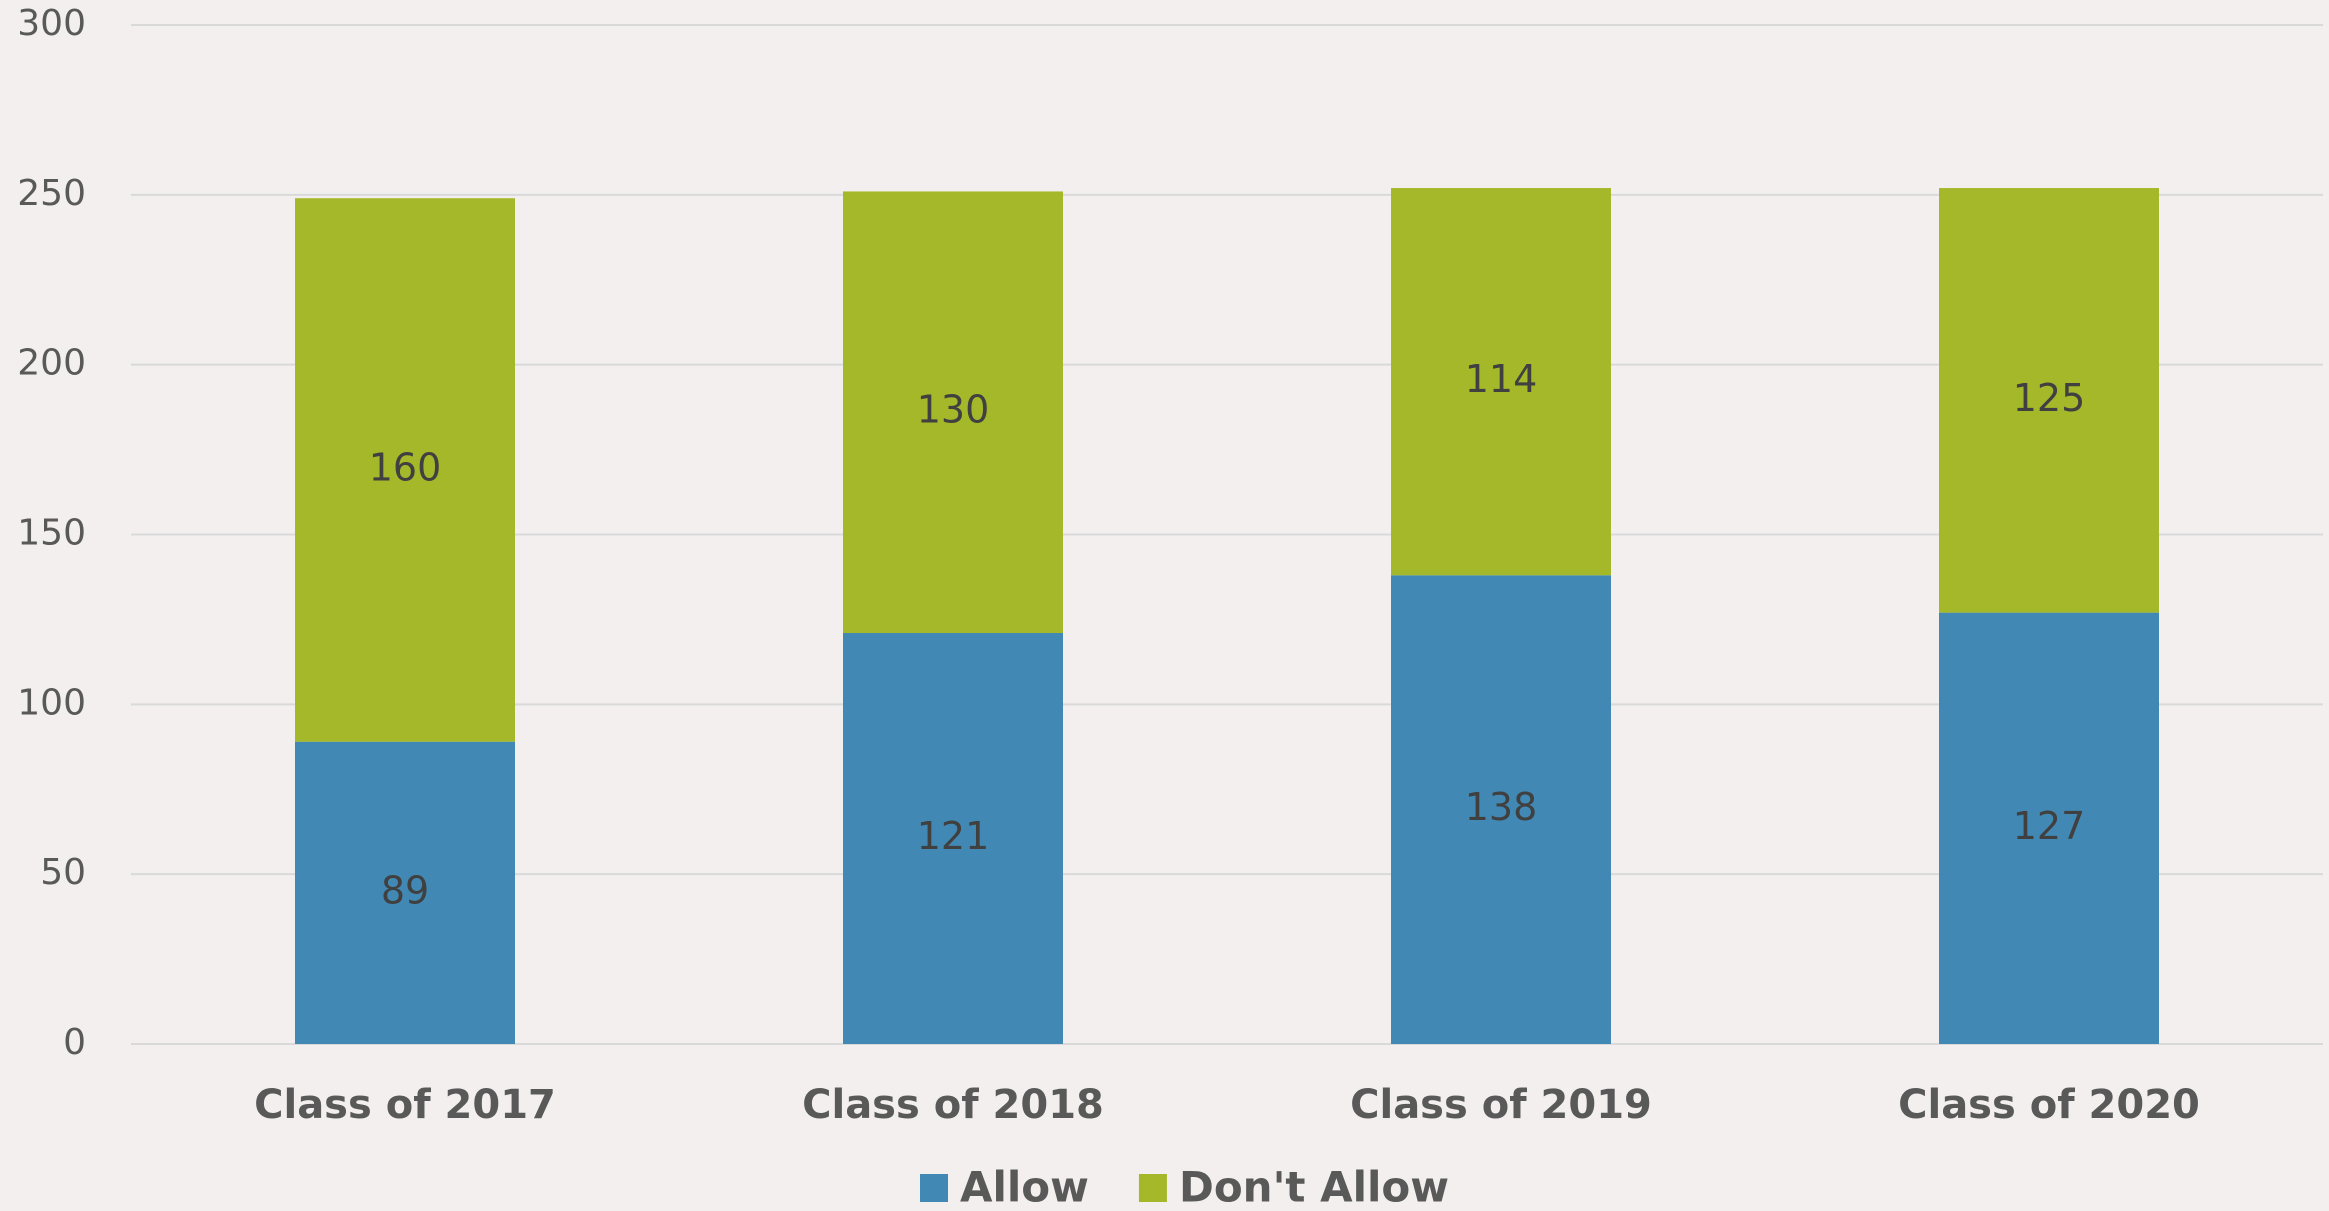  I want to click on data-label: 121, so click(953, 836).